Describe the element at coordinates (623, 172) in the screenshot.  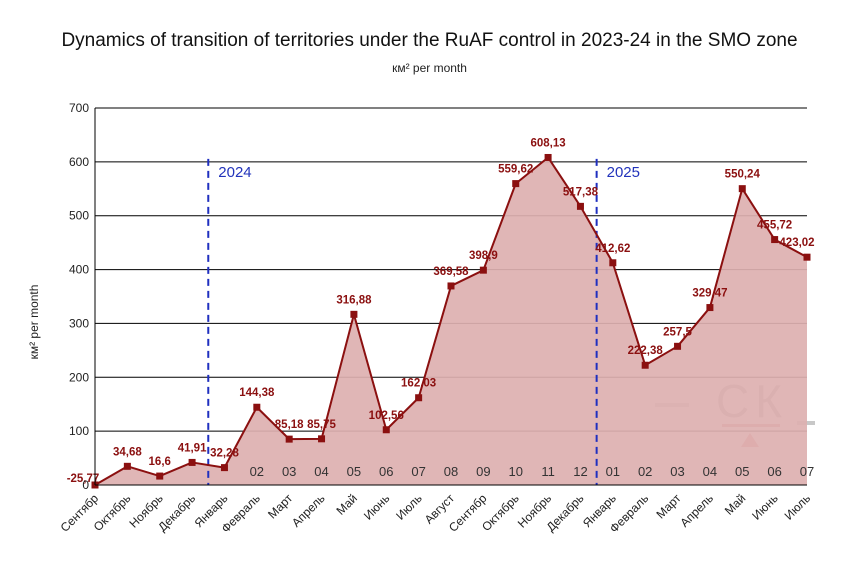
I see `year-marker-label: 2025` at that location.